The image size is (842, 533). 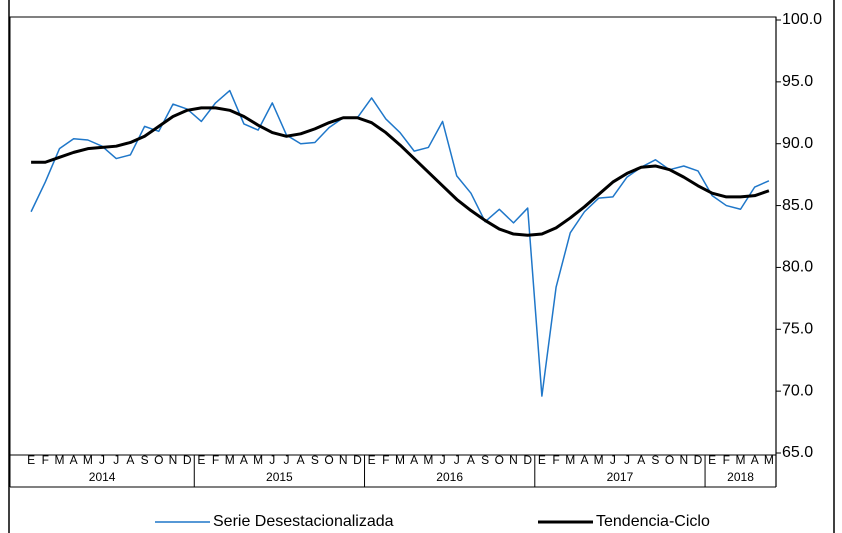 What do you see at coordinates (279, 477) in the screenshot?
I see `year-label: 2015` at bounding box center [279, 477].